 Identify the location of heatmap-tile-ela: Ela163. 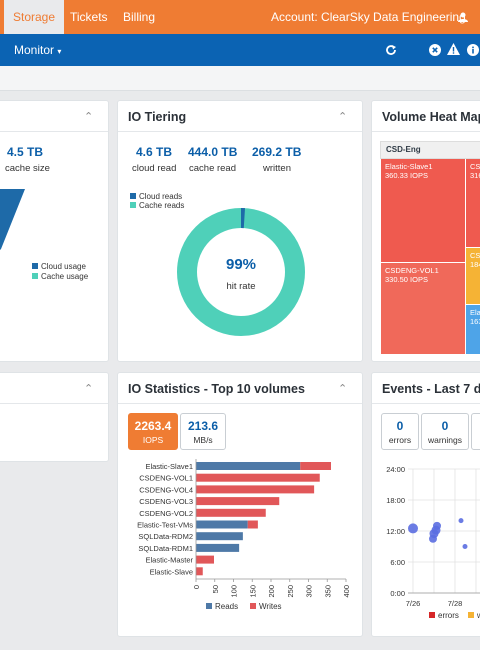
(473, 329).